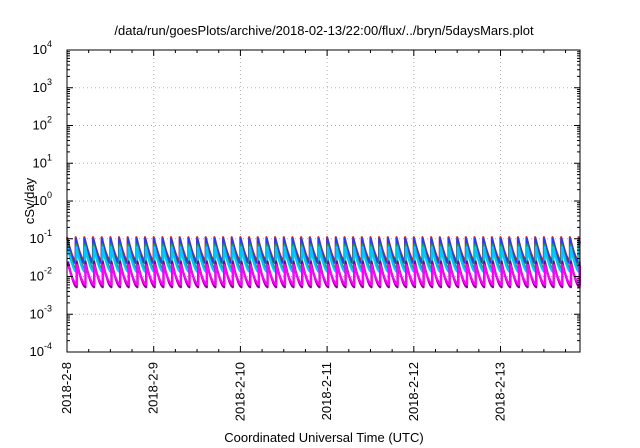 This screenshot has height=448, width=640. Describe the element at coordinates (41, 237) in the screenshot. I see `y-tick-label: 10⁻¹` at that location.